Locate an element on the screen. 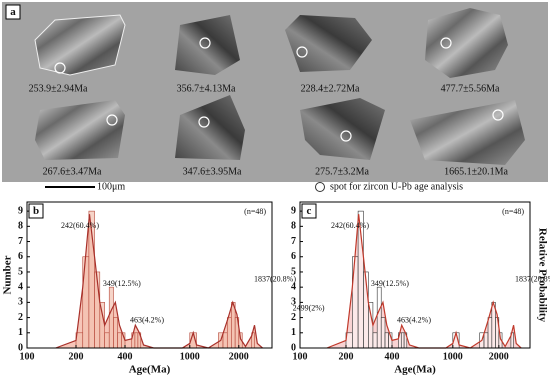 This screenshot has height=378, width=550. age-label: 253.9±2.94Ma is located at coordinates (58, 88).